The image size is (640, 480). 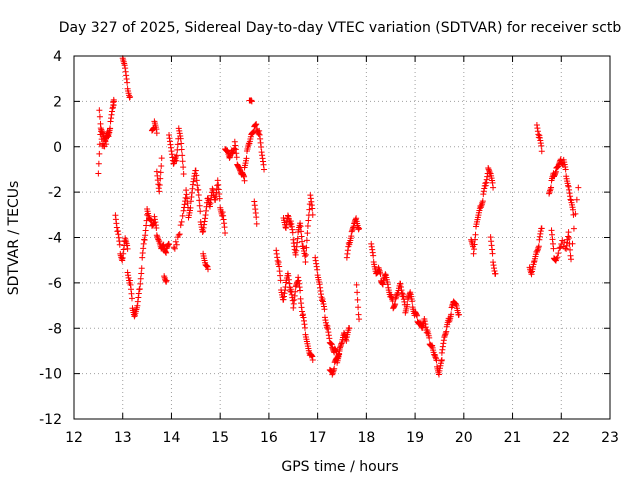 I want to click on y-tick-label: 4, so click(x=57, y=57).